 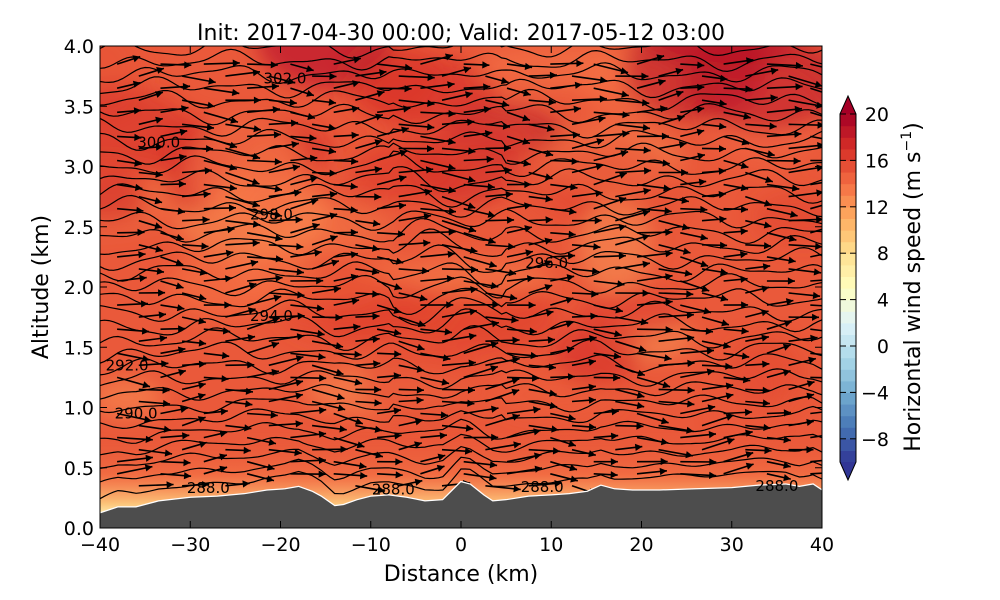 I want to click on y-tick-label: 2.5, so click(x=79, y=228).